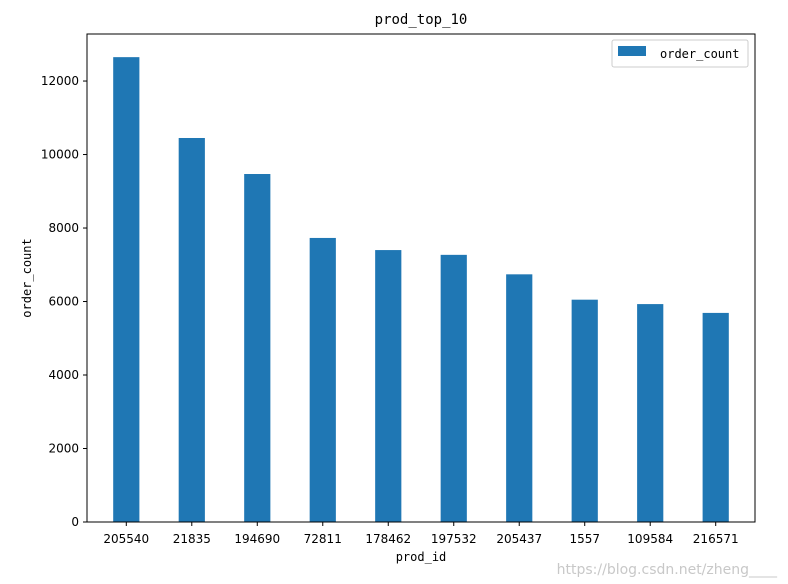 The height and width of the screenshot is (584, 788). Describe the element at coordinates (584, 539) in the screenshot. I see `x-tick-label: 1557` at that location.